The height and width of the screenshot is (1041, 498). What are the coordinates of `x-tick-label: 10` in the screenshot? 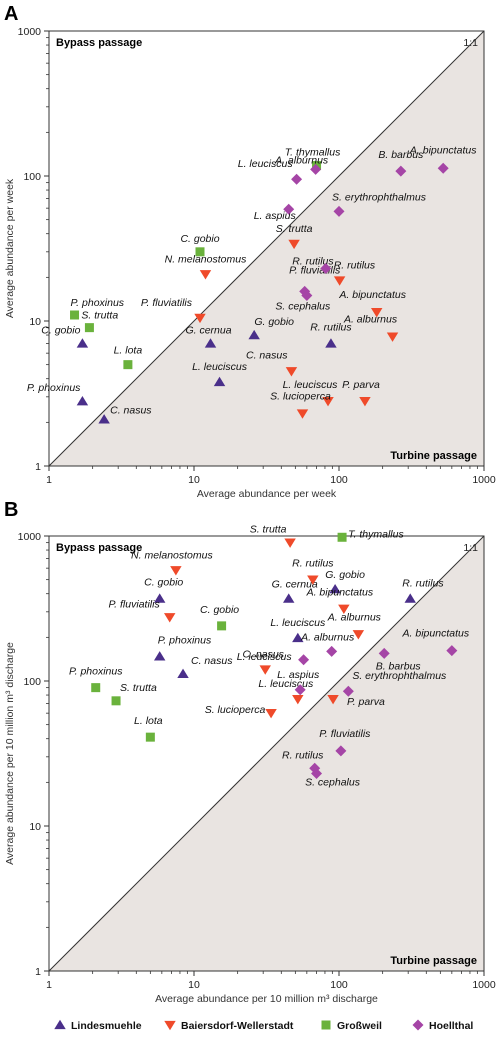 It's located at (194, 480).